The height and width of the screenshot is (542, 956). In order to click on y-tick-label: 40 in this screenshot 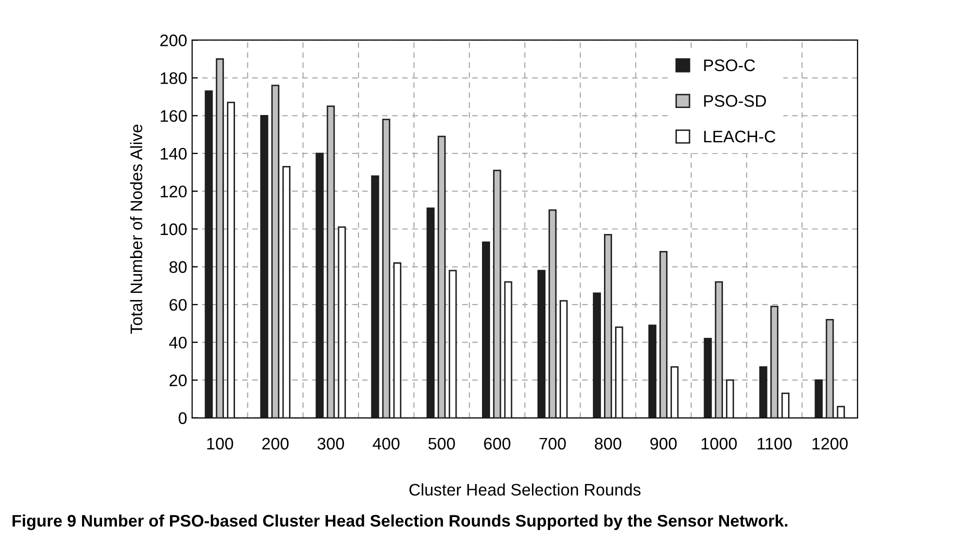, I will do `click(178, 342)`.